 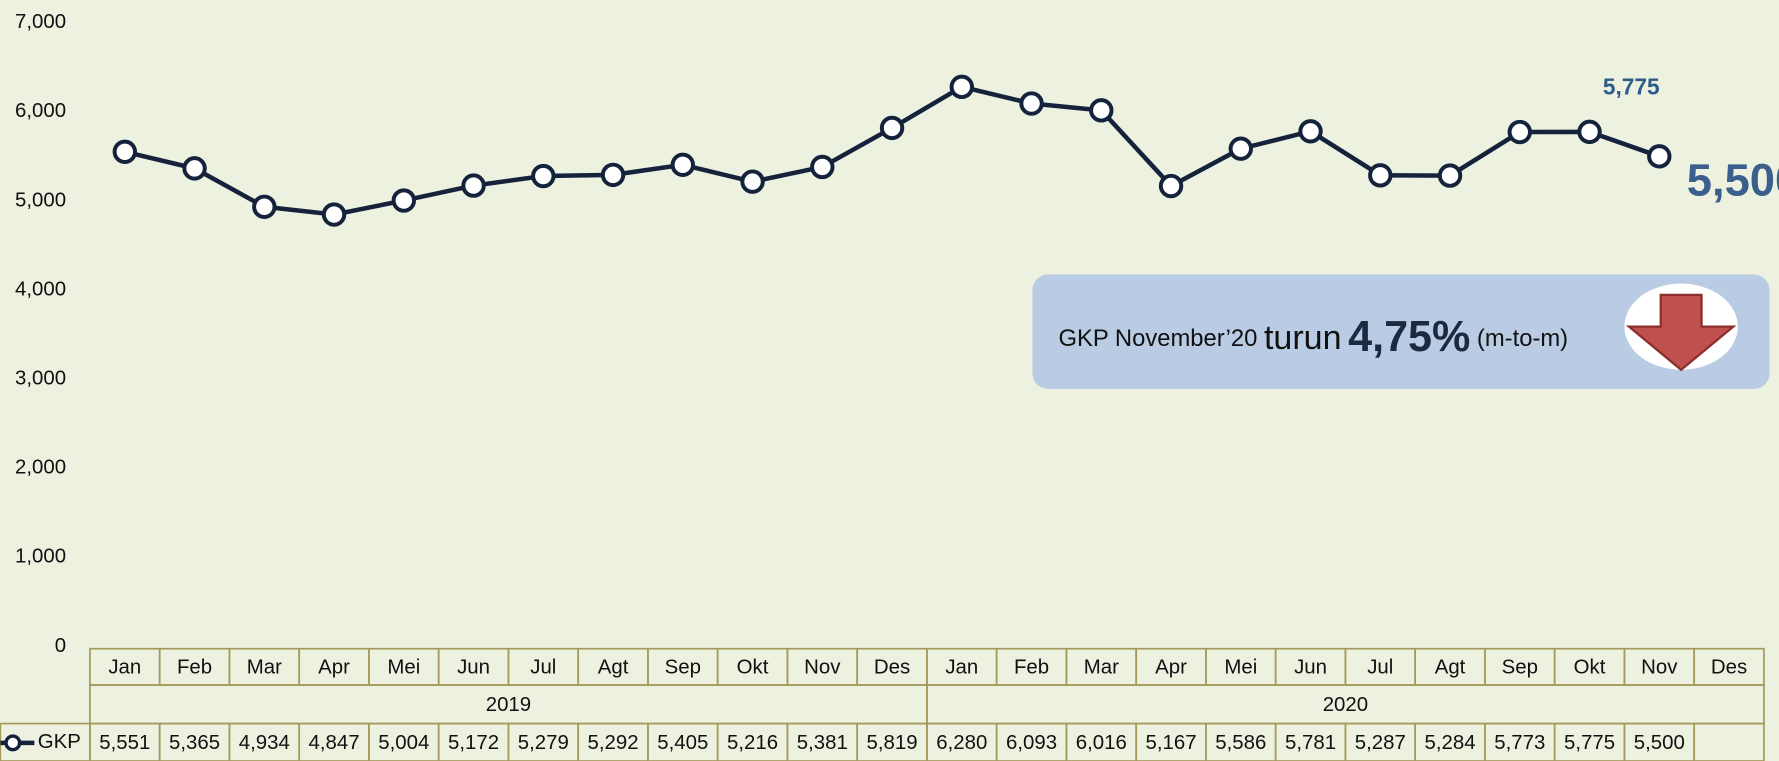 What do you see at coordinates (543, 743) in the screenshot?
I see `table-value: 5,279` at bounding box center [543, 743].